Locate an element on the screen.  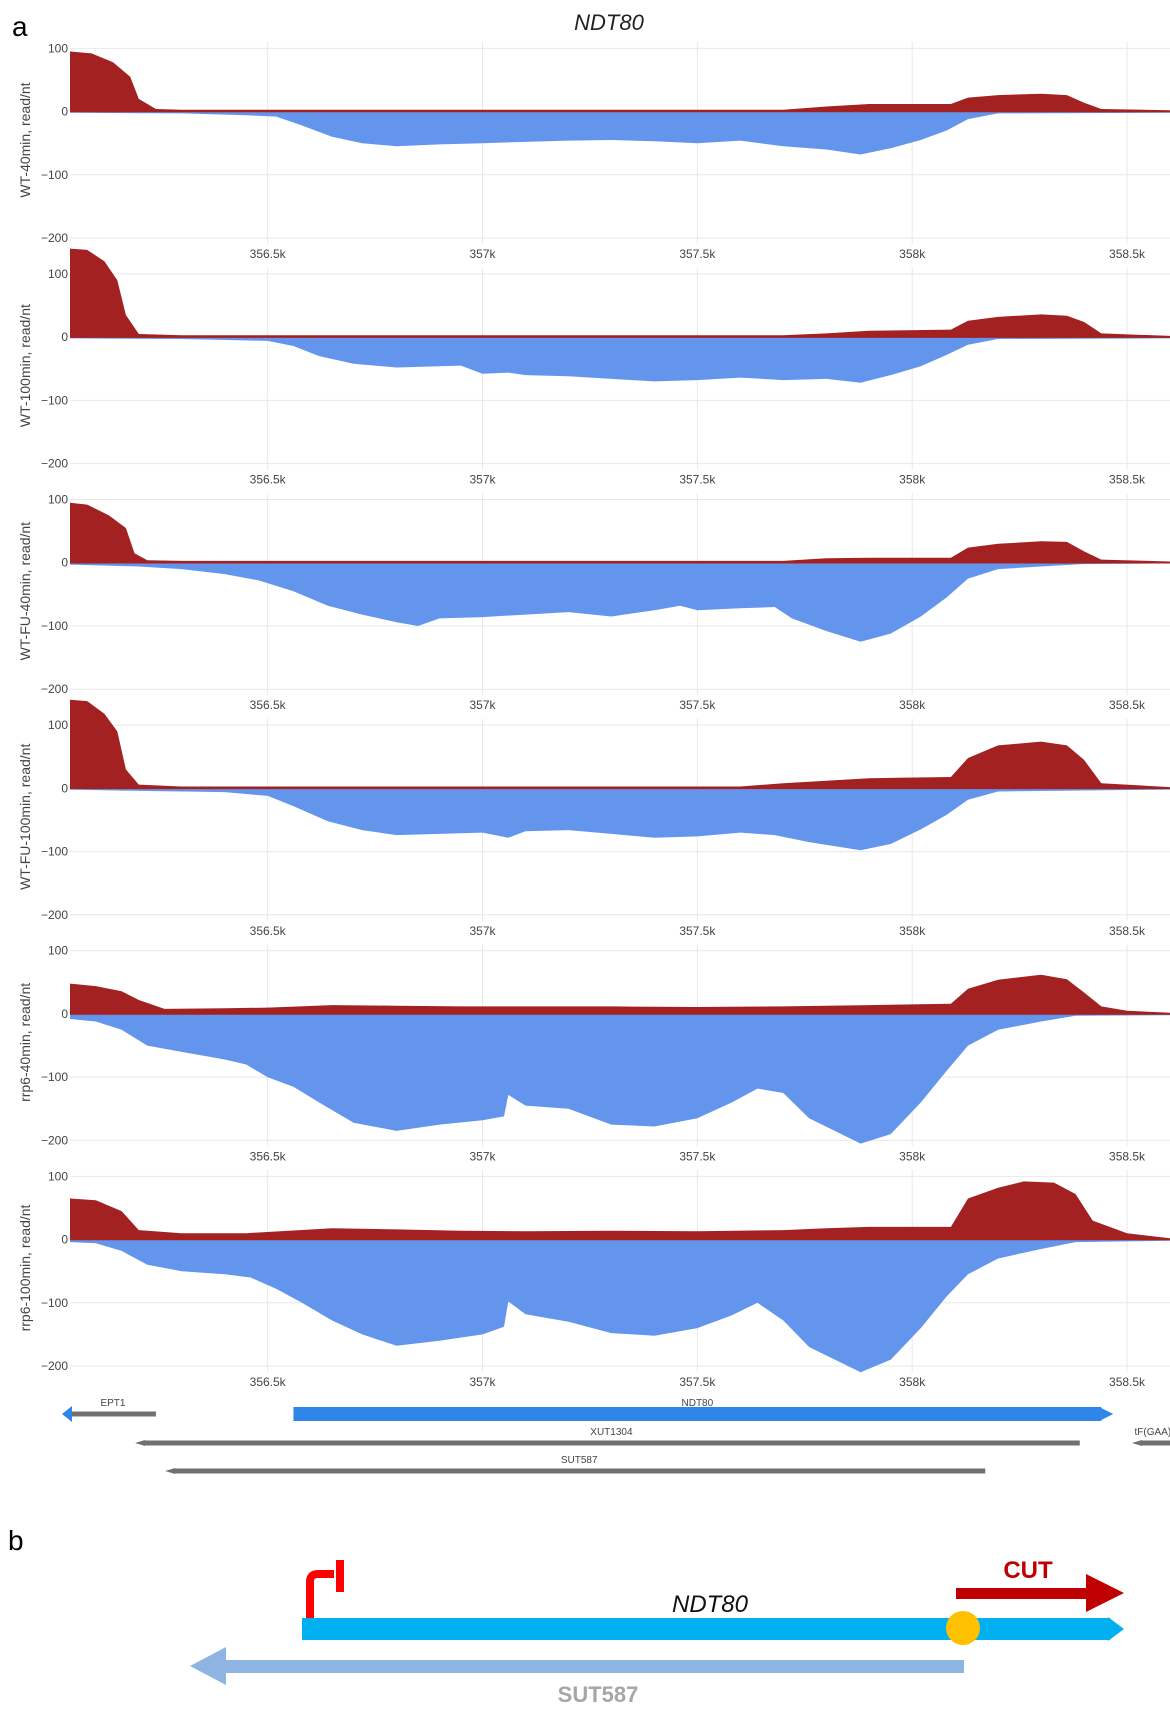
y-axis-label: WT-100min, read/nt is located at coordinates (25, 365).